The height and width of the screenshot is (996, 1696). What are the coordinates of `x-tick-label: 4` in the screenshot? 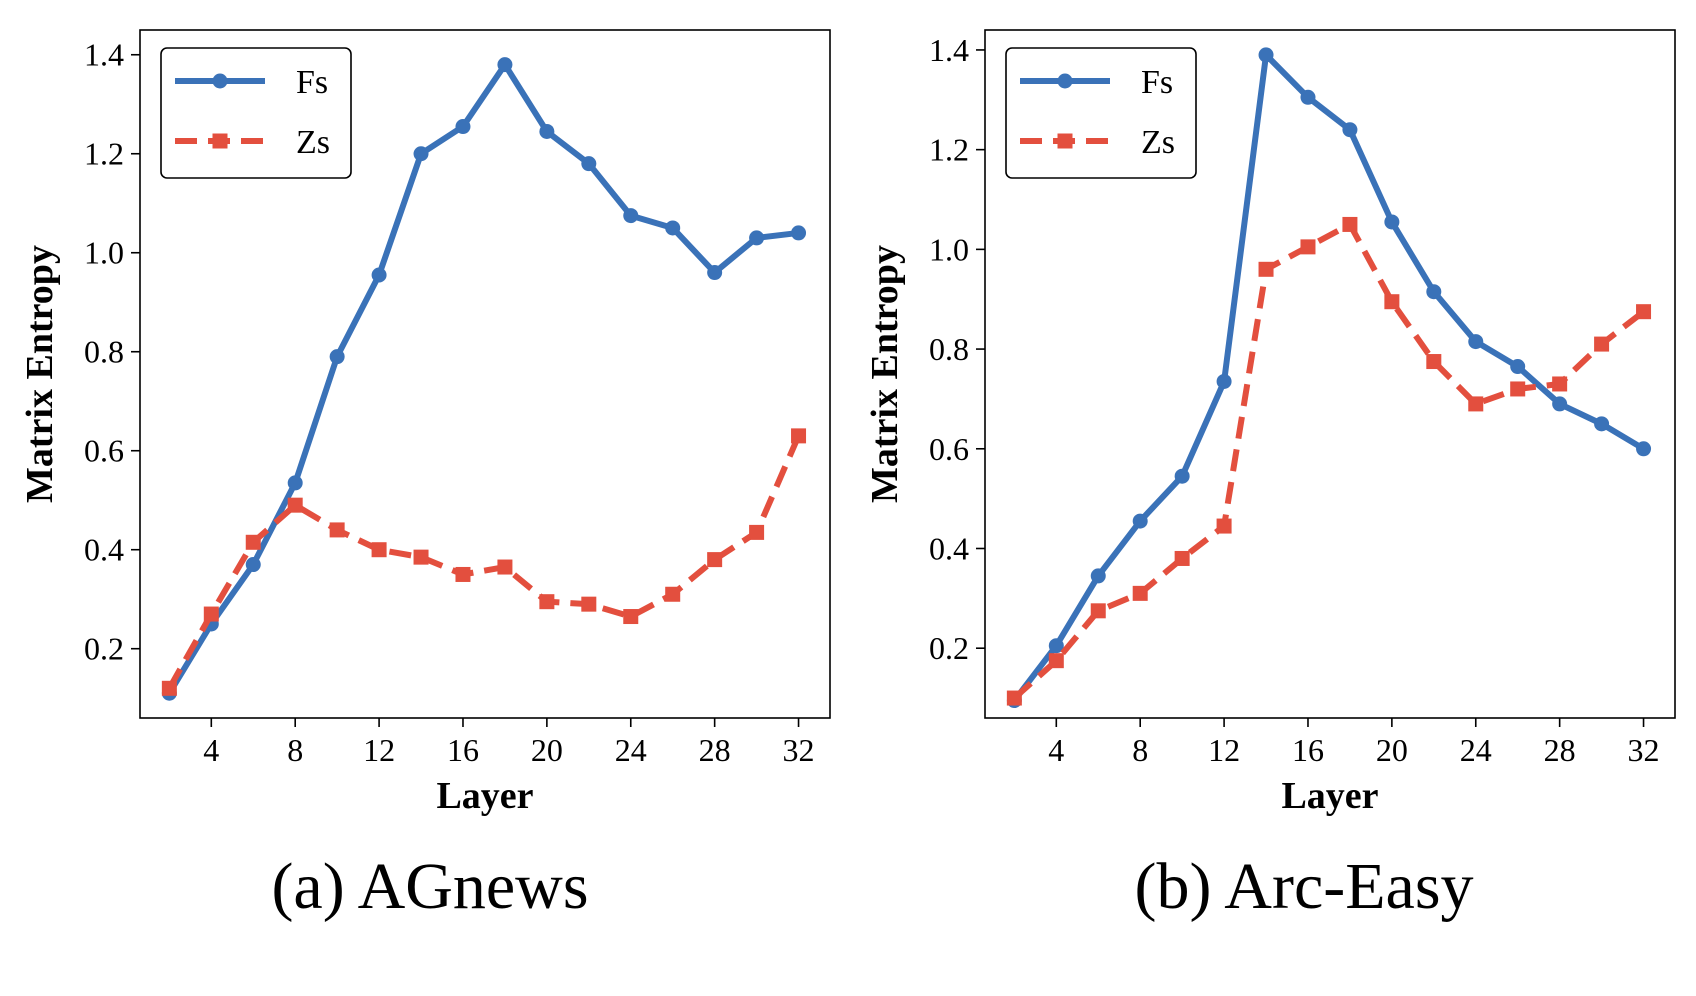 It's located at (211, 750).